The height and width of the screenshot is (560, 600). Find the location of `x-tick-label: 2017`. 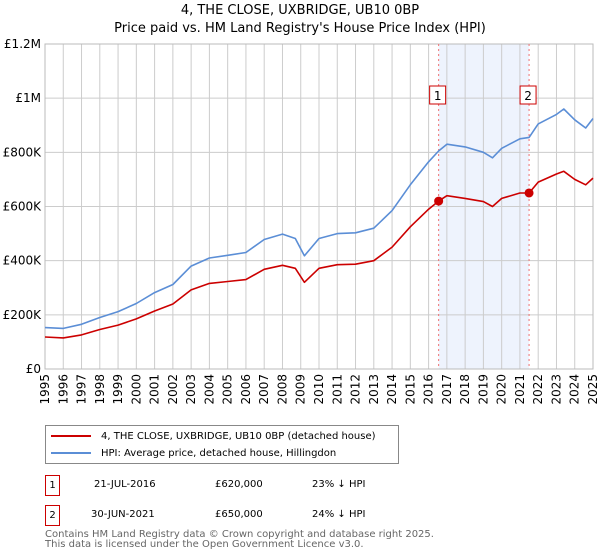

x-tick-label: 2017 is located at coordinates (447, 389).